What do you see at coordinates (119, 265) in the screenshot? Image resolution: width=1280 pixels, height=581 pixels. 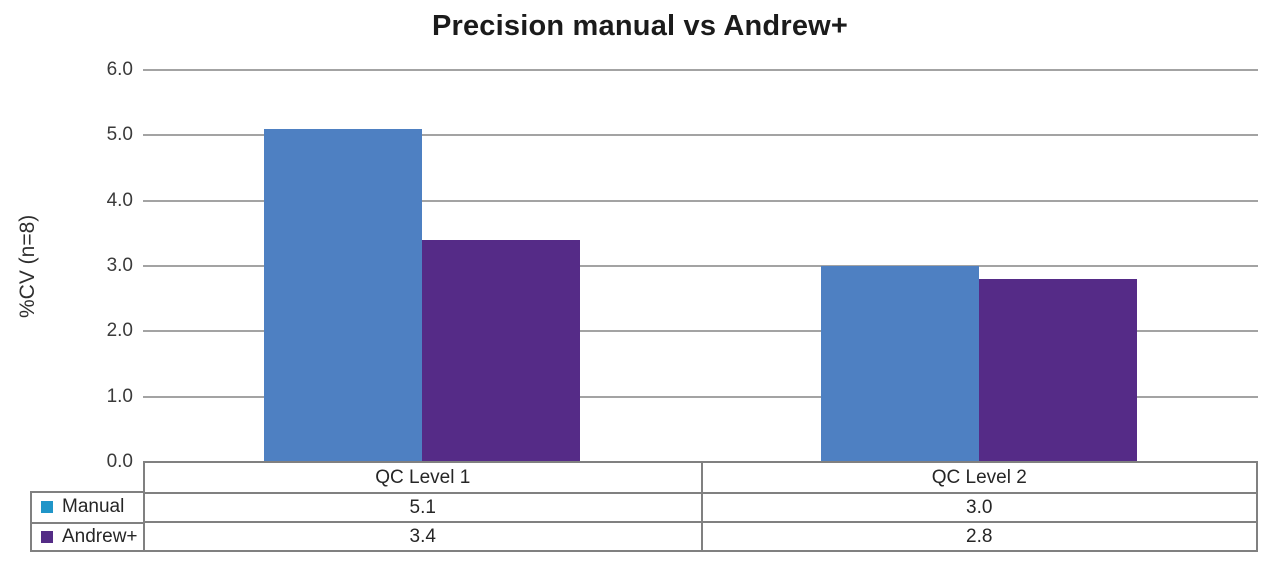 I see `y-tick-label: 3.0` at bounding box center [119, 265].